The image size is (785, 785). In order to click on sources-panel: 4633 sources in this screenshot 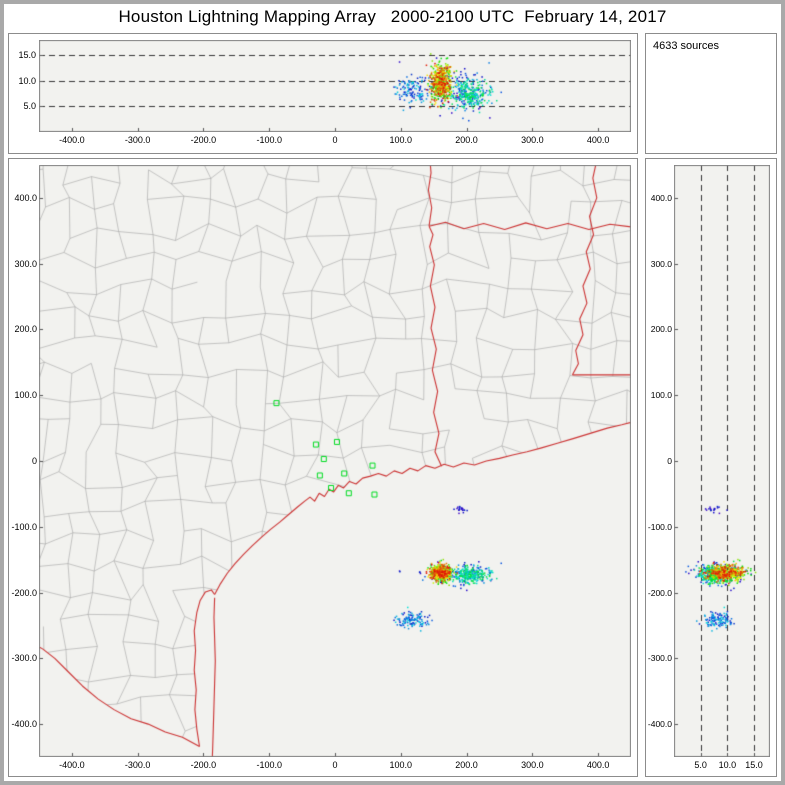, I will do `click(711, 93)`.